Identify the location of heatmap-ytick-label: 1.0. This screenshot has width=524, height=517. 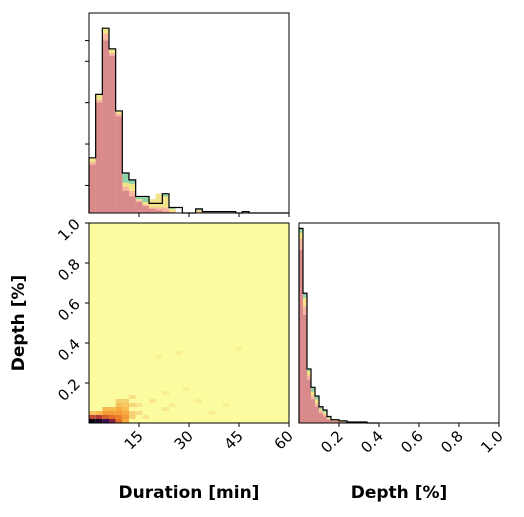
(69, 230).